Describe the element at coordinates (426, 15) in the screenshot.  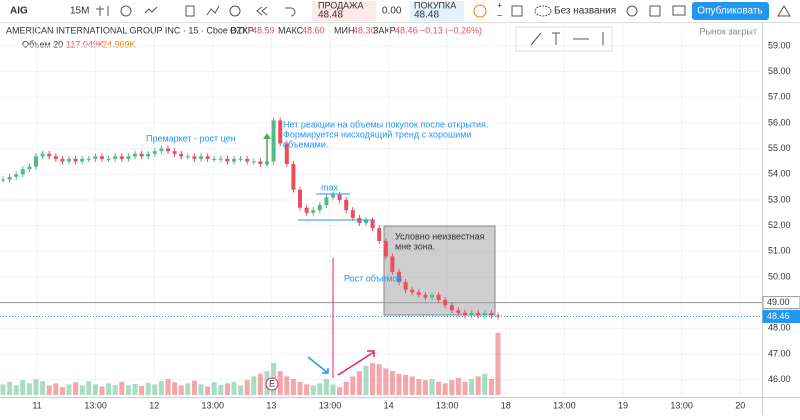
I see `buy-price: 48.48` at that location.